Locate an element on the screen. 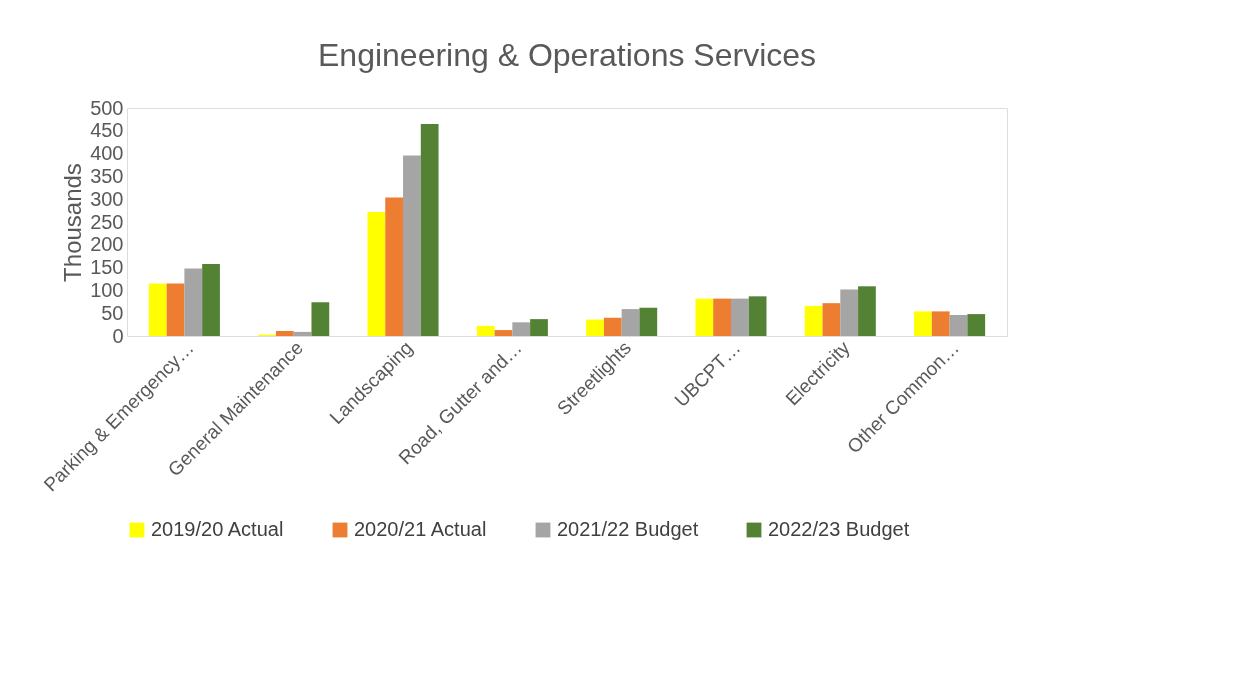 The image size is (1244, 694). legend-label: 2022/23 Budget is located at coordinates (839, 529).